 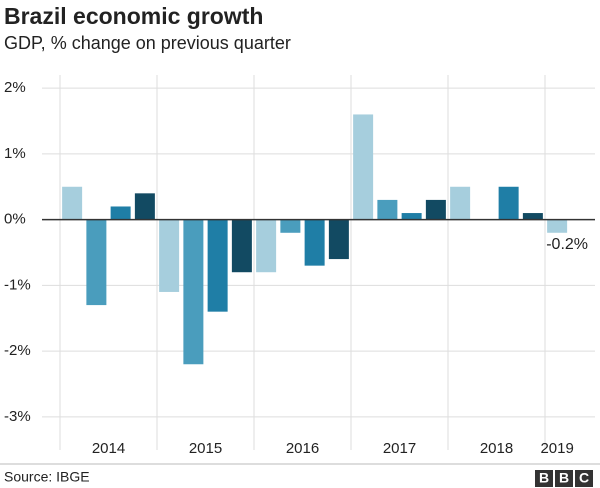 What do you see at coordinates (15, 87) in the screenshot?
I see `y-tick-label: 2%` at bounding box center [15, 87].